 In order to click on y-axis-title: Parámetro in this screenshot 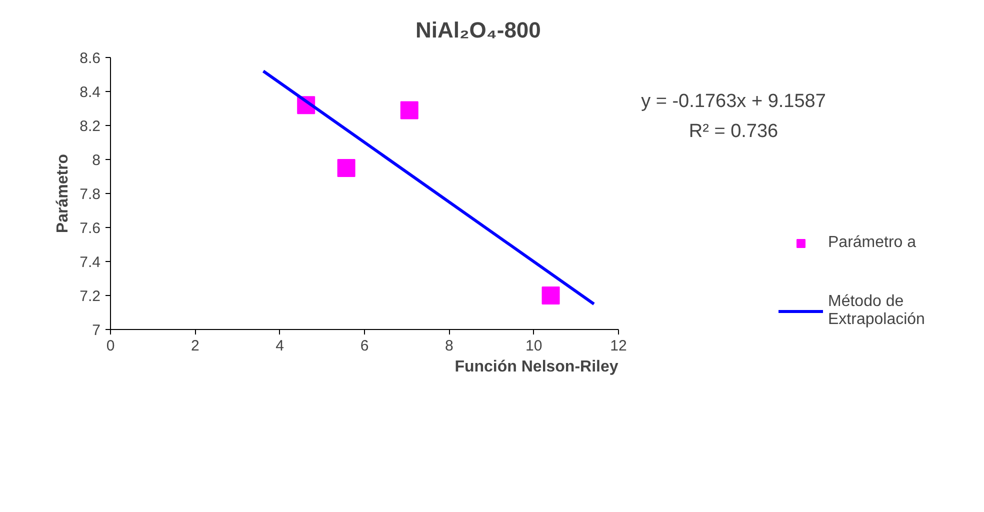, I will do `click(63, 194)`.